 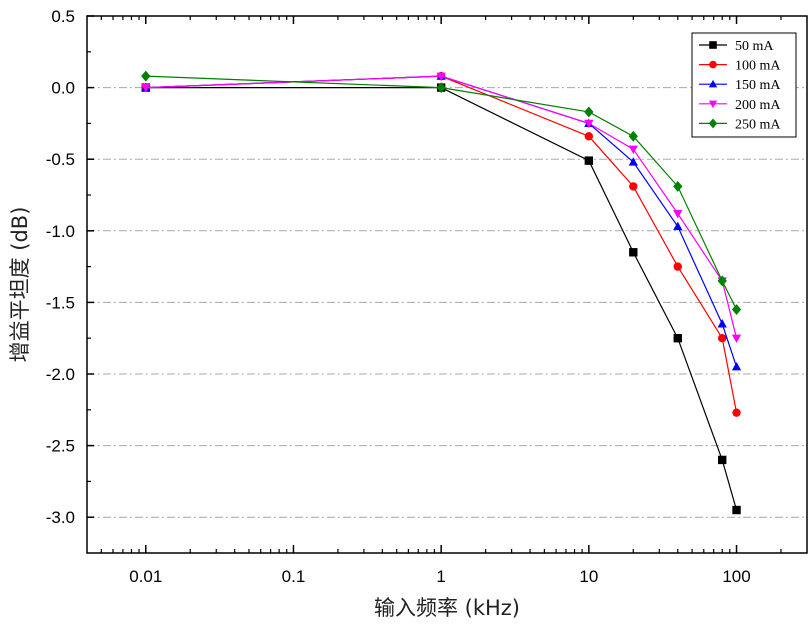 What do you see at coordinates (754, 46) in the screenshot?
I see `legend-label: 50 mA` at bounding box center [754, 46].